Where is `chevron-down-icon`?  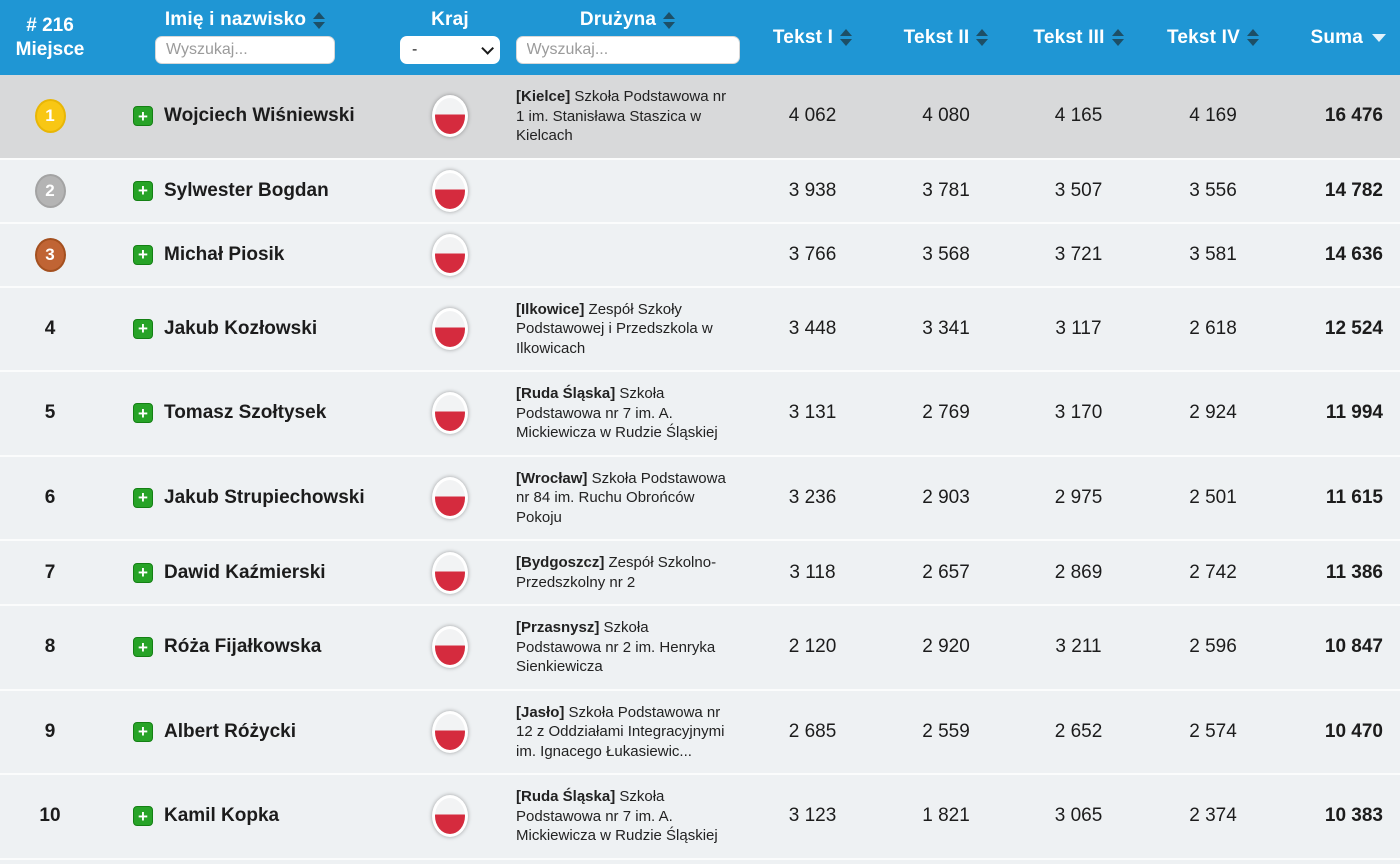 chevron-down-icon is located at coordinates (487, 48).